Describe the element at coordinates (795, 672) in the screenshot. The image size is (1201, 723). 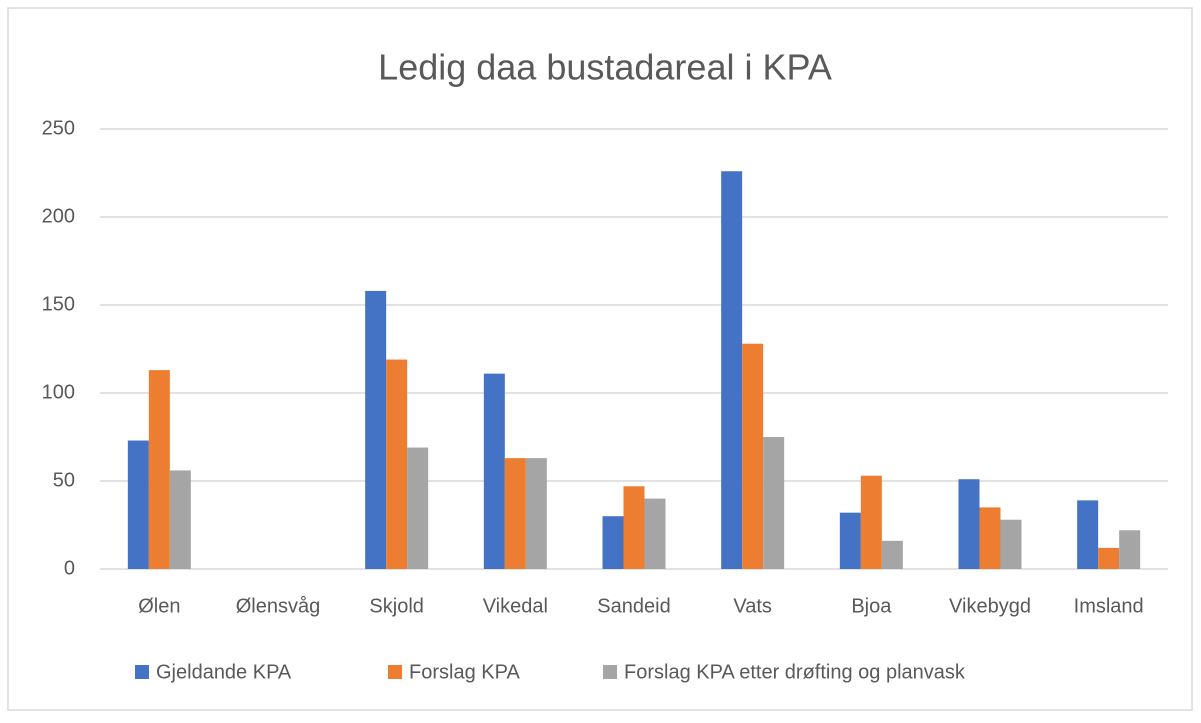
I see `legend-label: Forslag KPA etter drøfting og planvask` at that location.